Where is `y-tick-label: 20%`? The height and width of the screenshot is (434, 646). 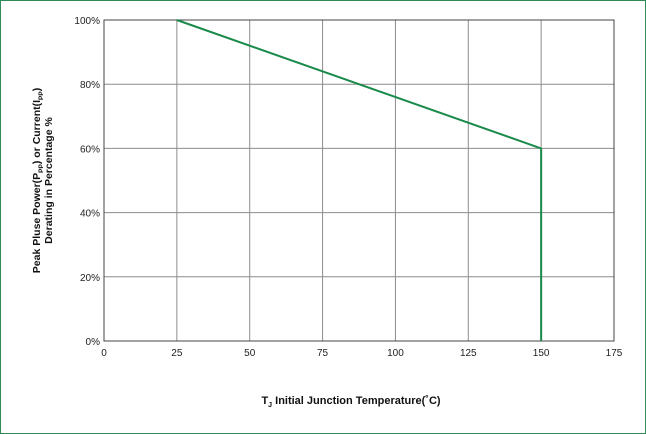 y-tick-label: 20% is located at coordinates (90, 278).